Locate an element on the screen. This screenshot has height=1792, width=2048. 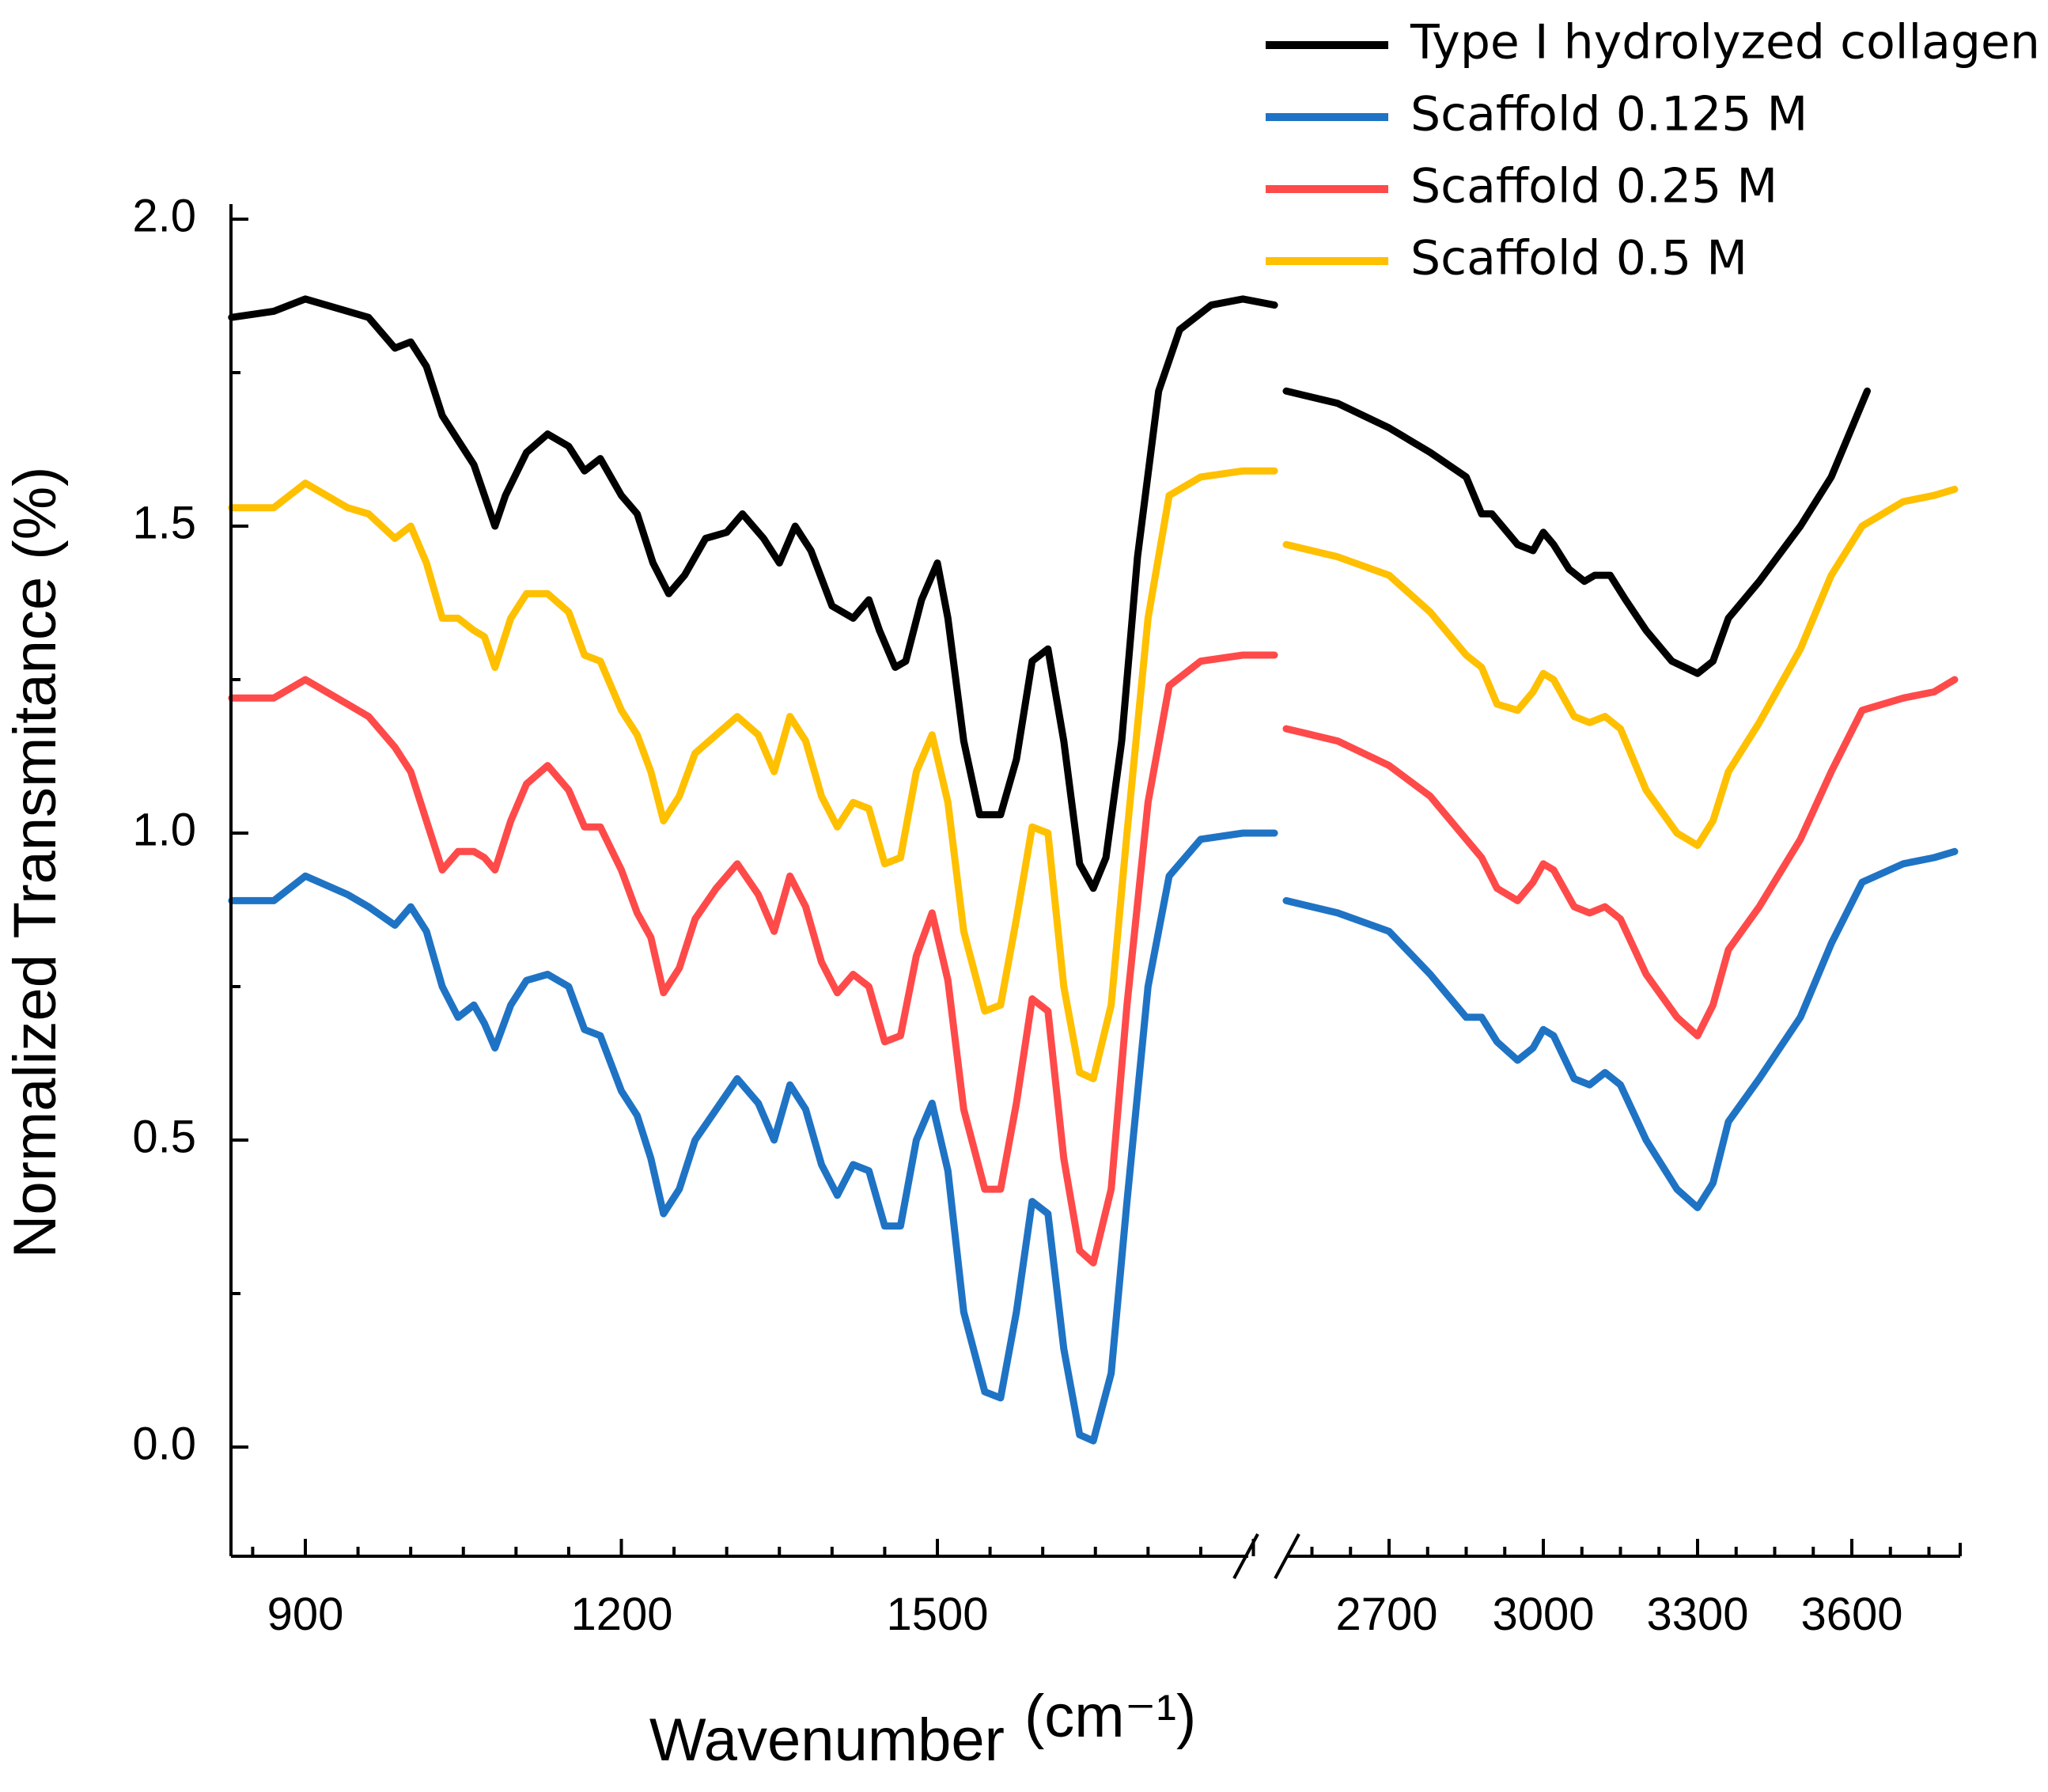
y-tick-label-4: 2.0 is located at coordinates (164, 215).